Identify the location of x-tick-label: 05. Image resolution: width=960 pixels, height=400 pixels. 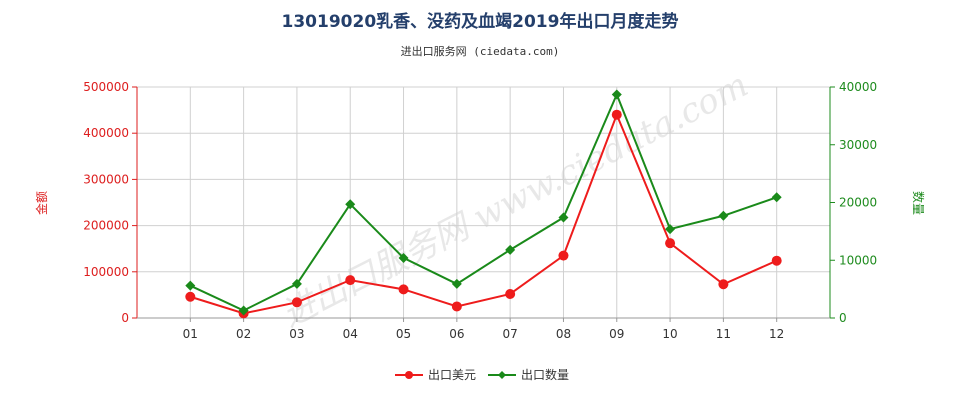
(403, 334).